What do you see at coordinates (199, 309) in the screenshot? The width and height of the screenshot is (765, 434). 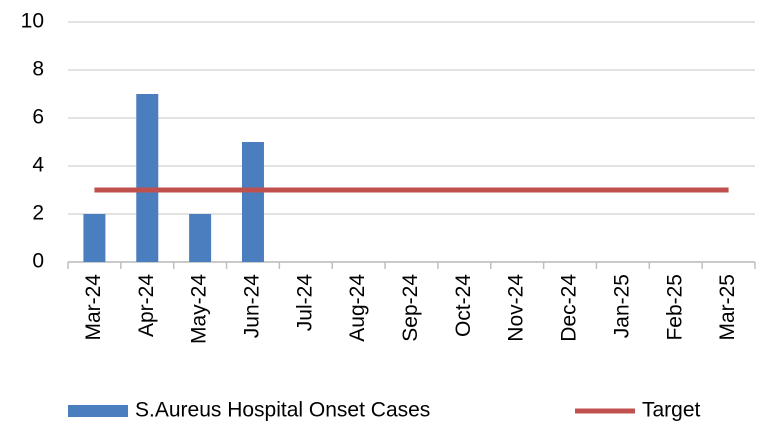 I see `x-tick-label: May-24` at bounding box center [199, 309].